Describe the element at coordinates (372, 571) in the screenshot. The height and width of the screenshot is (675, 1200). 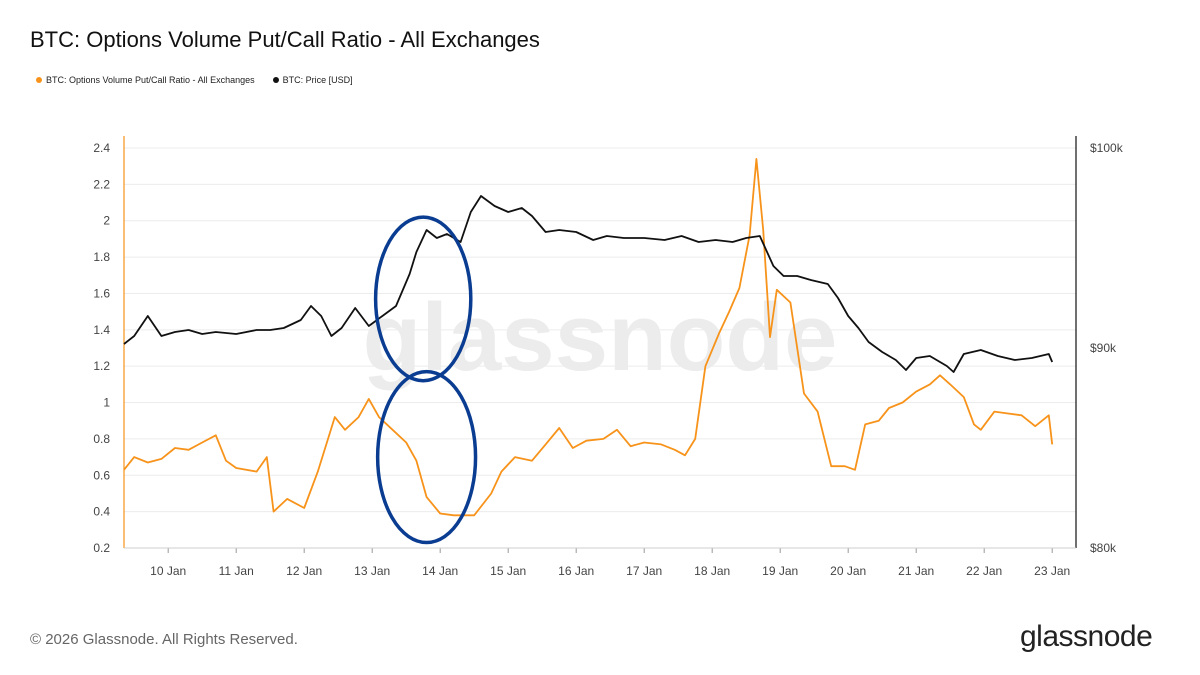
I see `x-tick-label: 13 Jan` at that location.